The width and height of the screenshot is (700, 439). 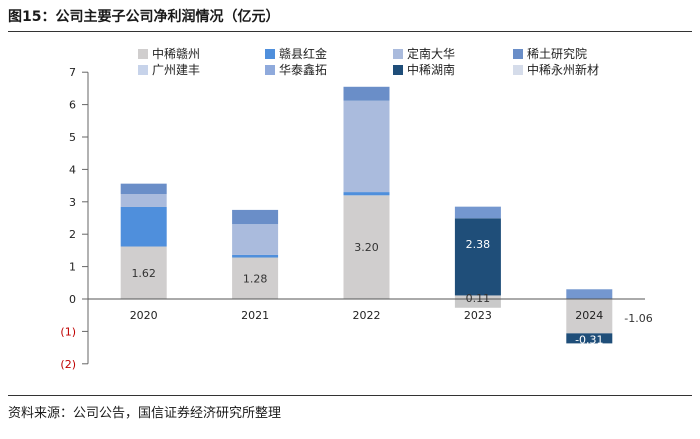 What do you see at coordinates (478, 315) in the screenshot?
I see `x-tick-label: 2023` at bounding box center [478, 315].